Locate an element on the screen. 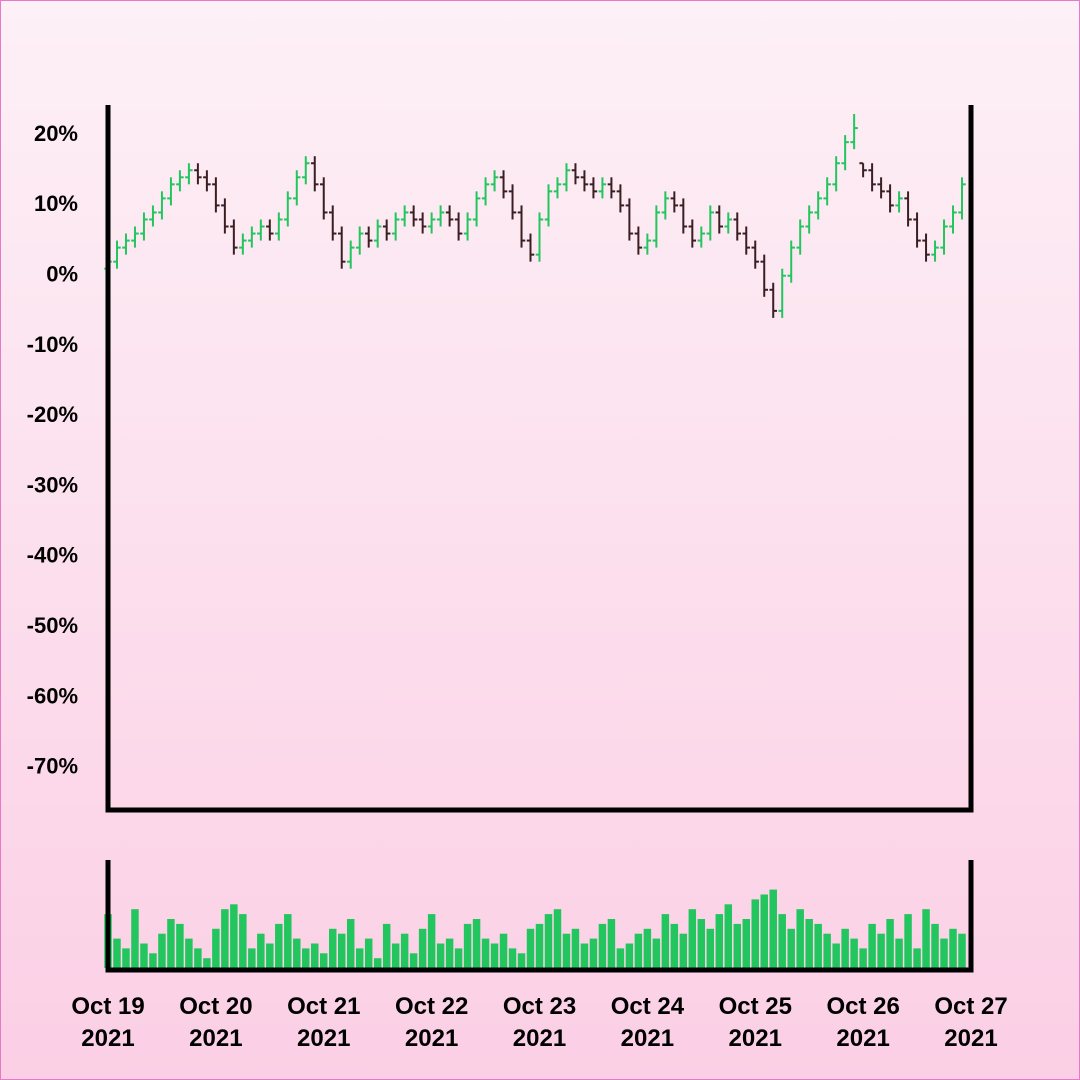 The height and width of the screenshot is (1080, 1080). y-tick-label: 0% is located at coordinates (62, 274).